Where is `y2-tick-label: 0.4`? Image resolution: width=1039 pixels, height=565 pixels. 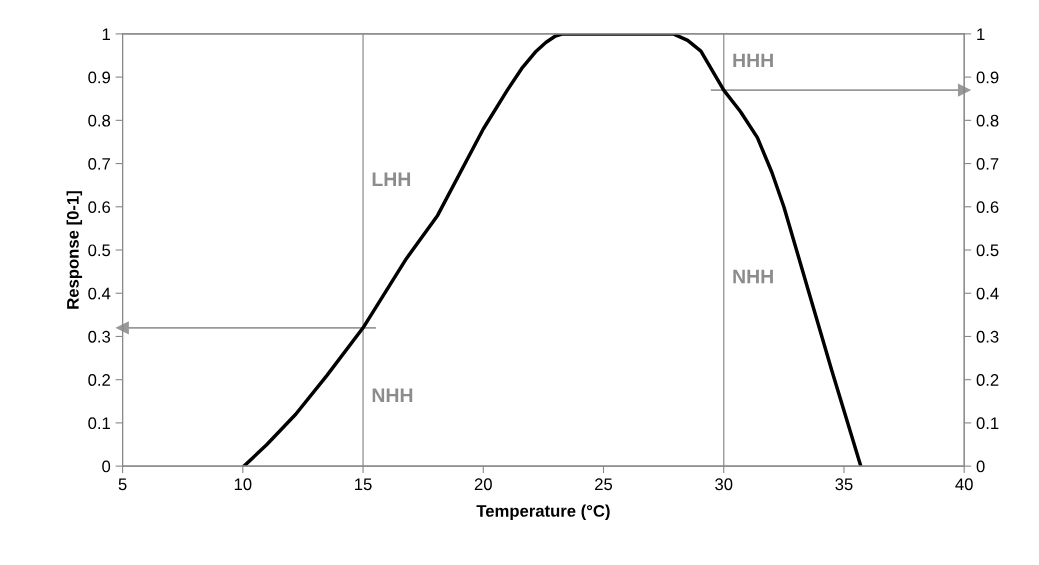 y2-tick-label: 0.4 is located at coordinates (987, 293).